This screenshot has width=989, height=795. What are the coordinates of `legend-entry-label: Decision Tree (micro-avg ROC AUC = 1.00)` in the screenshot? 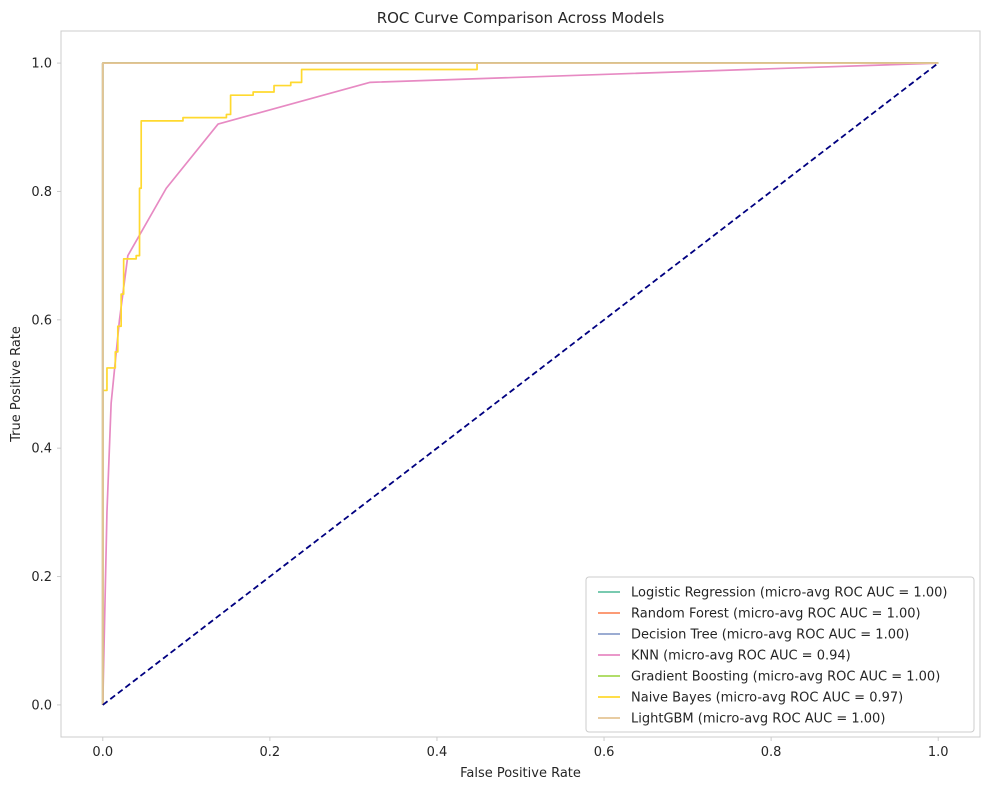 It's located at (770, 635).